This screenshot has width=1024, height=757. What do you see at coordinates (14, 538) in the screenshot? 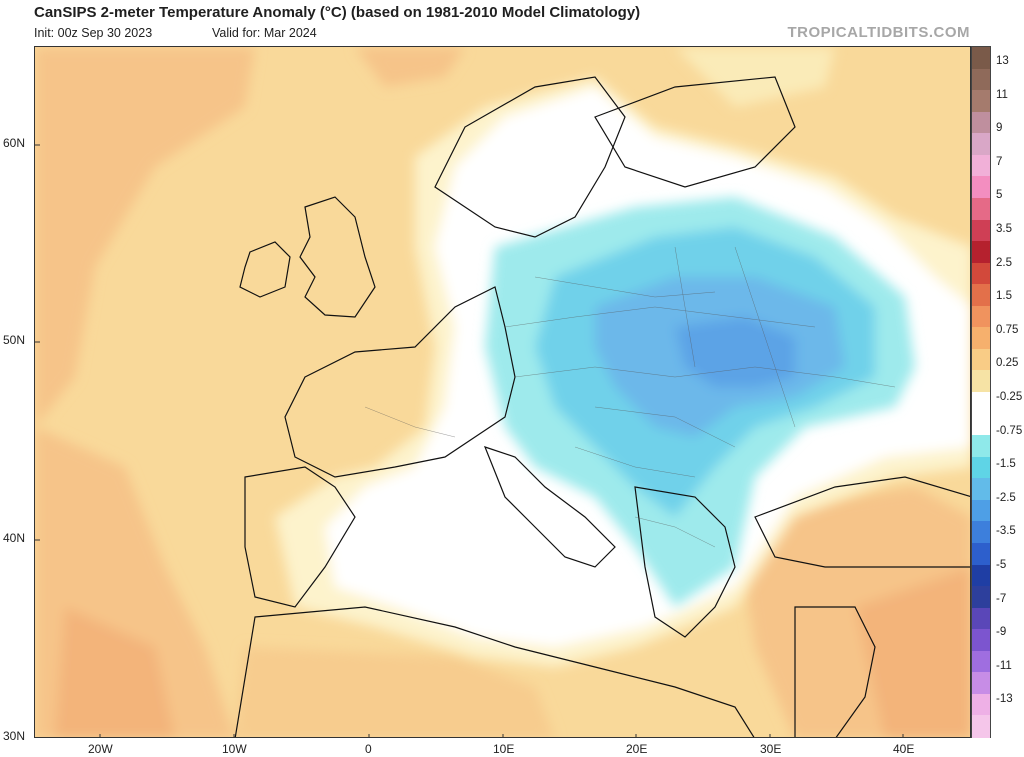
I see `lat-label-40n: 40N` at bounding box center [14, 538].